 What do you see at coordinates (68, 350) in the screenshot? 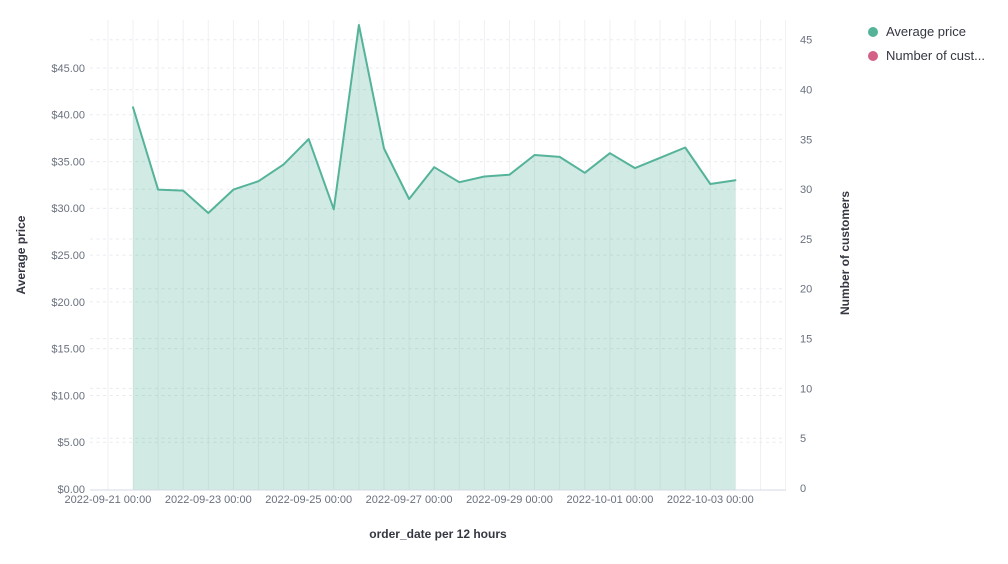
I see `left-axis-tick-label: $15.00` at bounding box center [68, 350].